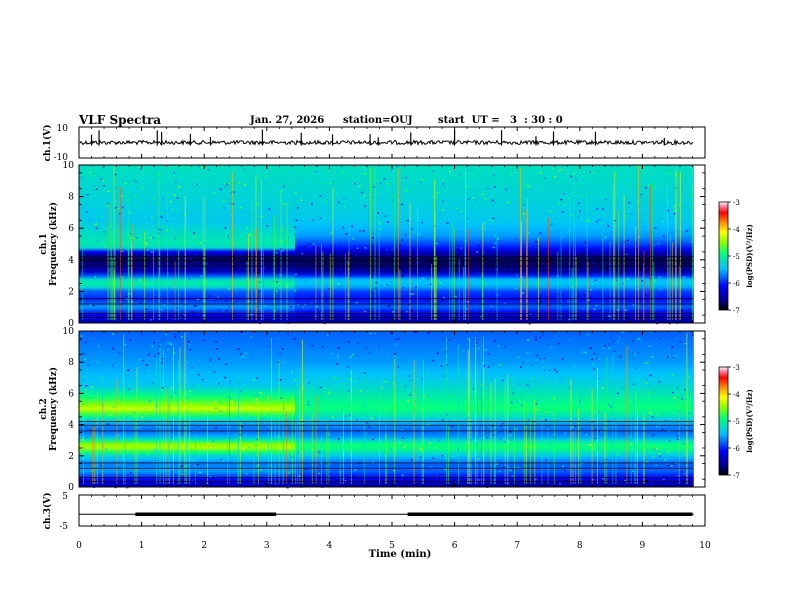 This screenshot has width=792, height=612. What do you see at coordinates (736, 311) in the screenshot?
I see `colorbar-tick-label: -7` at bounding box center [736, 311].